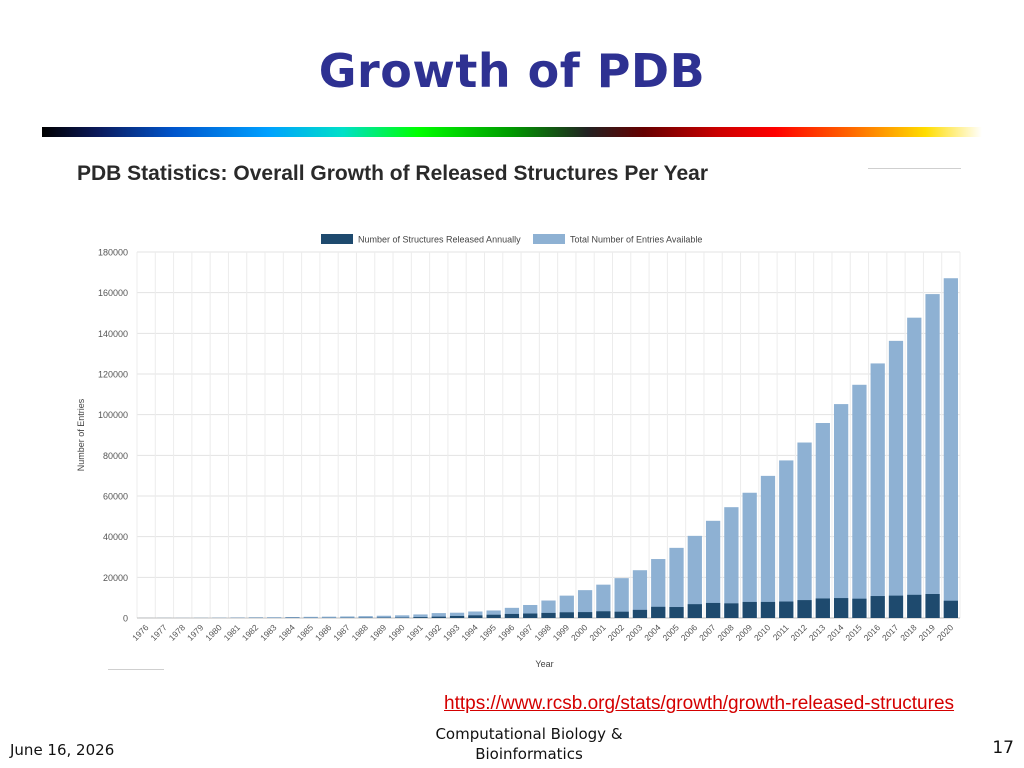 This screenshot has width=1024, height=768. Describe the element at coordinates (945, 632) in the screenshot. I see `x-tick-label: 2020` at that location.